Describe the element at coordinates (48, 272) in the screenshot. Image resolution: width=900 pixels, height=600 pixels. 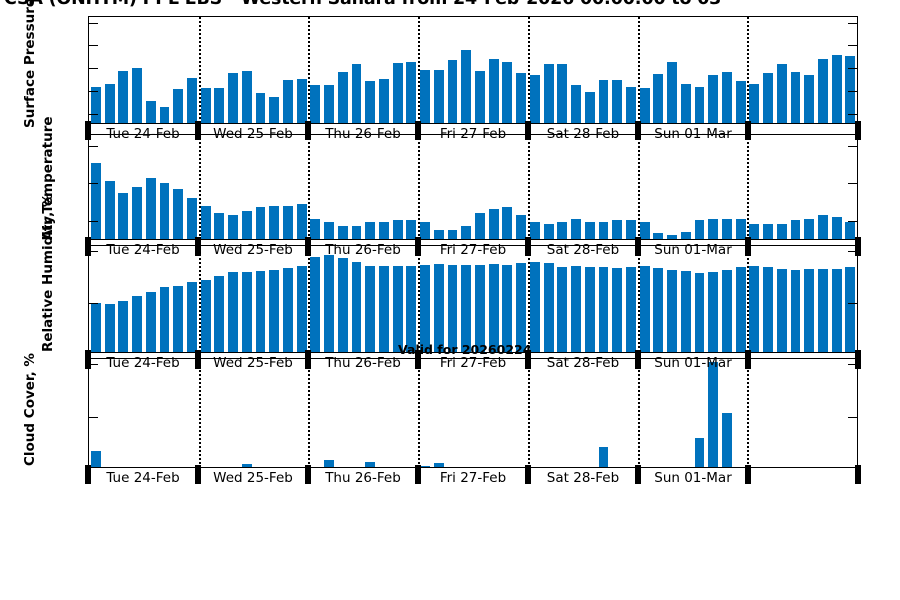
I see `y-axis-title-3: Relative Humidity, %` at that location.